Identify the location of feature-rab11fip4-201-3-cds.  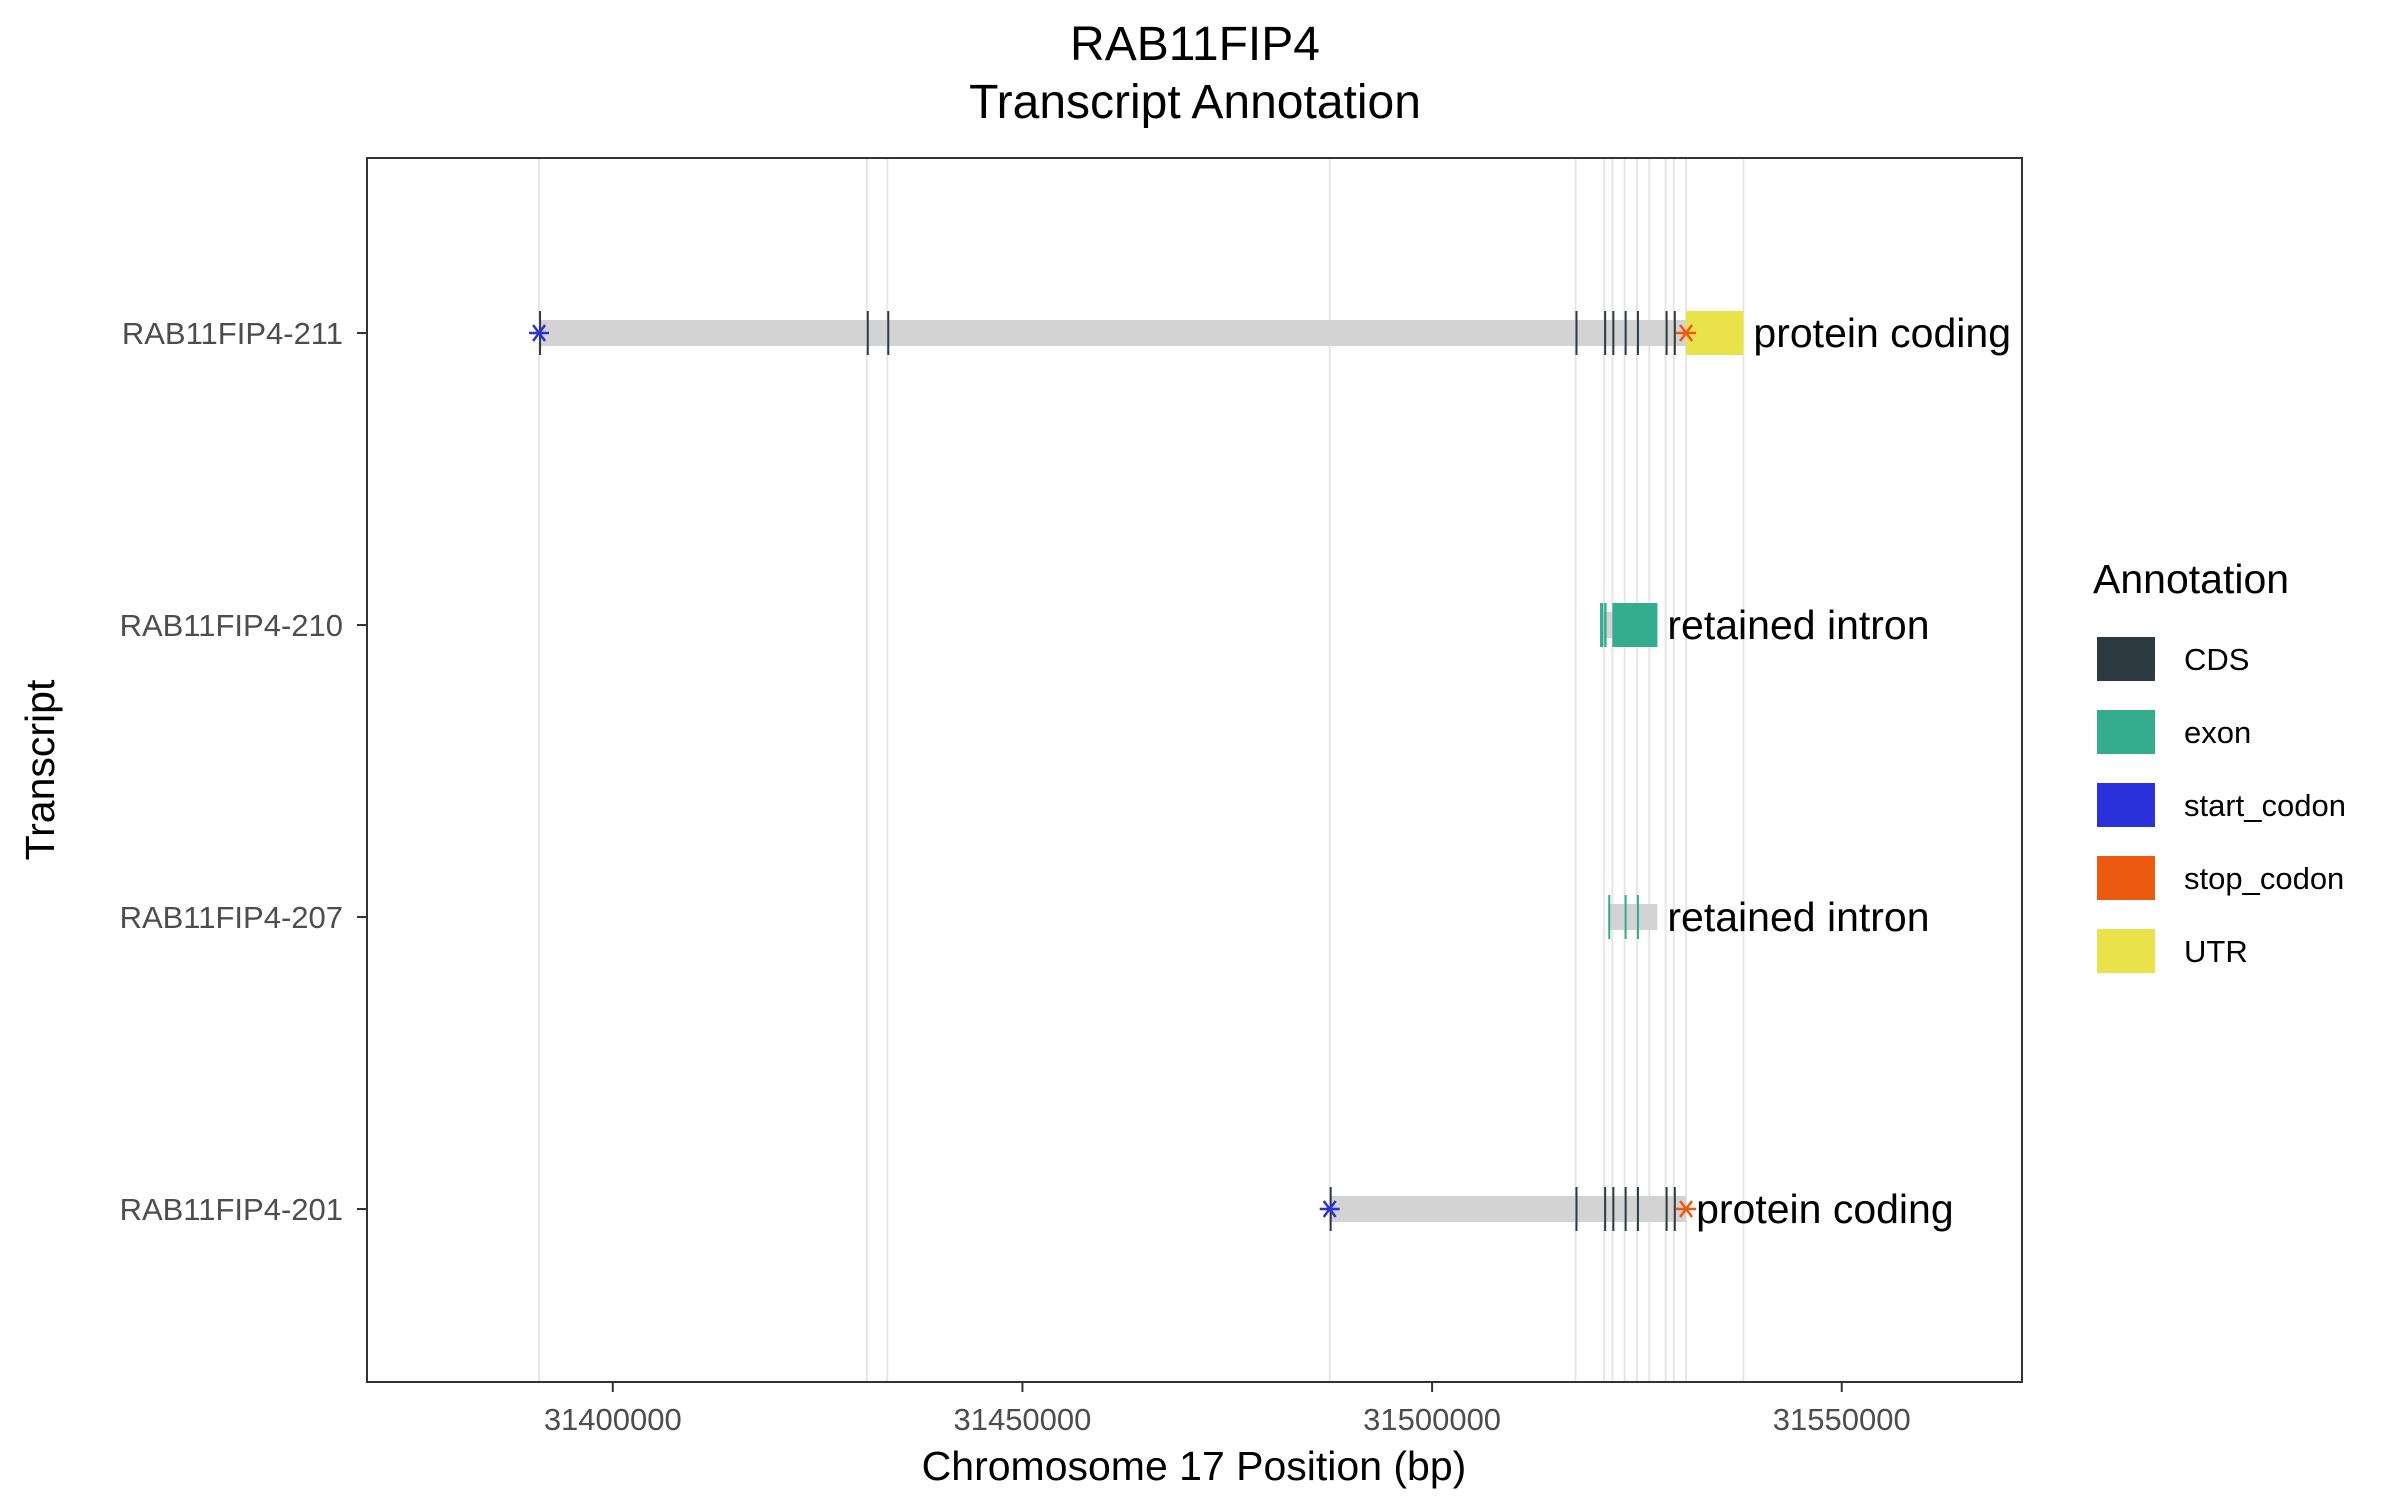
(1605, 1209).